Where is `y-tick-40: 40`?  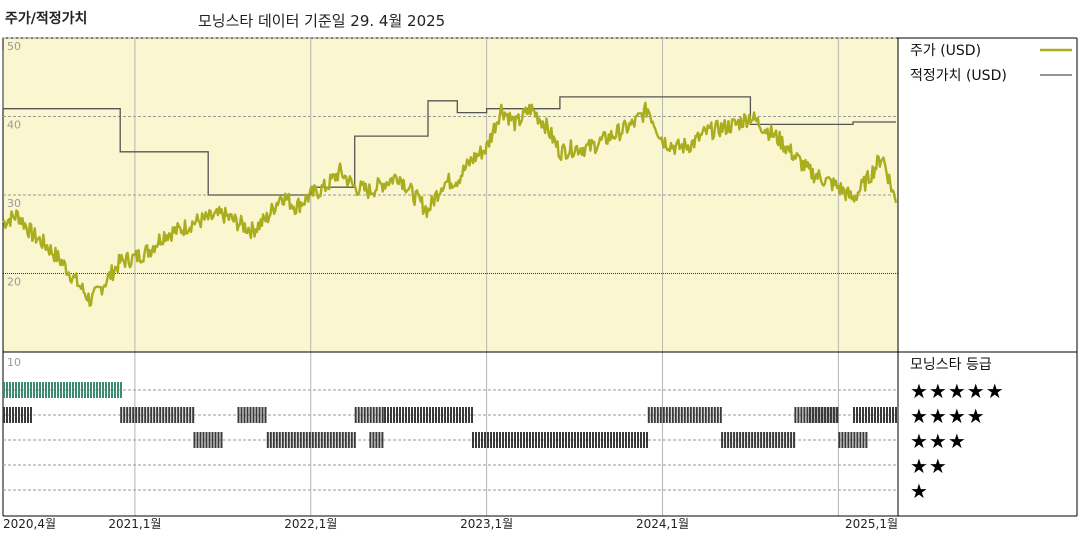
y-tick-40: 40 is located at coordinates (14, 125).